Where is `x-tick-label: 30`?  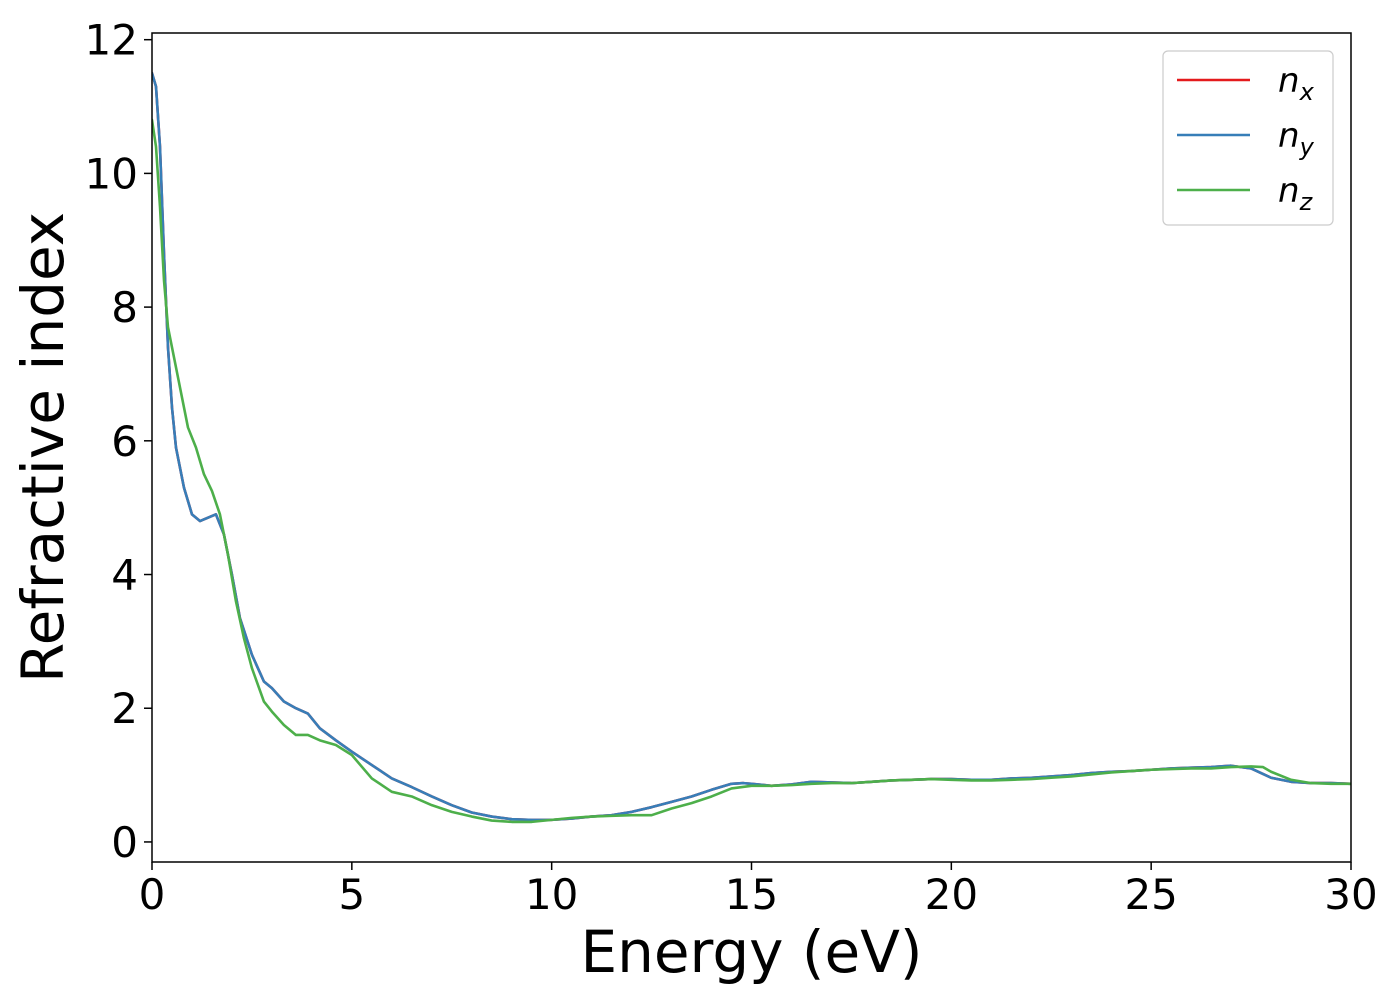
x-tick-label: 30 is located at coordinates (1350, 894).